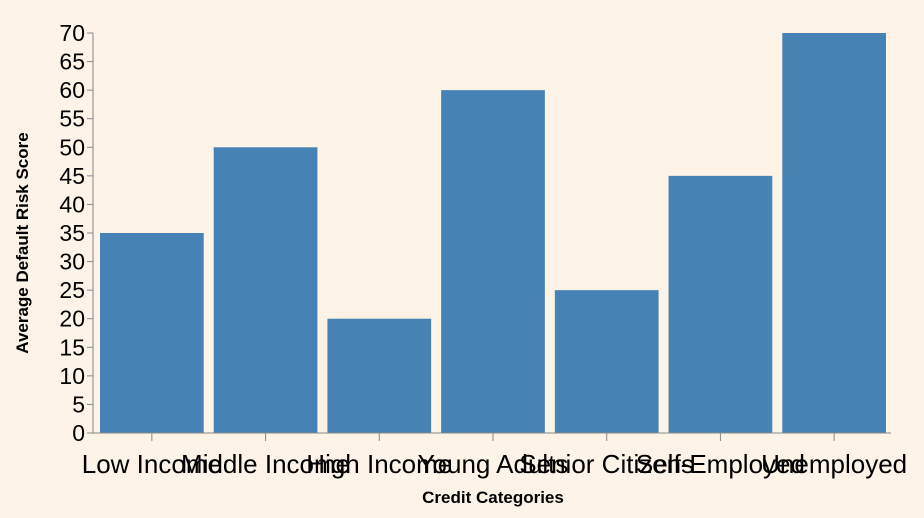  What do you see at coordinates (379, 375) in the screenshot?
I see `bar-high-income` at bounding box center [379, 375].